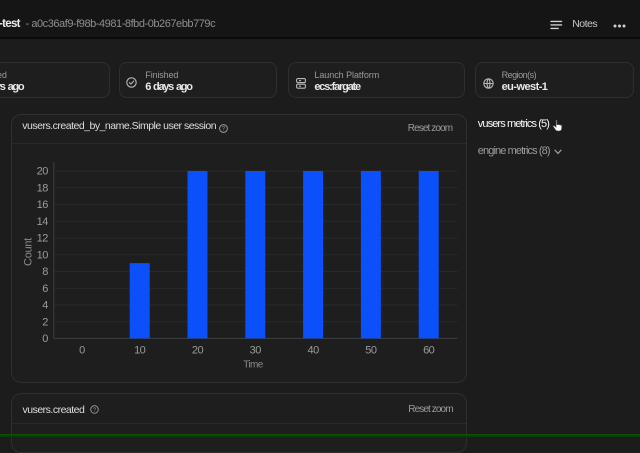  Describe the element at coordinates (43, 239) in the screenshot. I see `svg-text: 12` at that location.